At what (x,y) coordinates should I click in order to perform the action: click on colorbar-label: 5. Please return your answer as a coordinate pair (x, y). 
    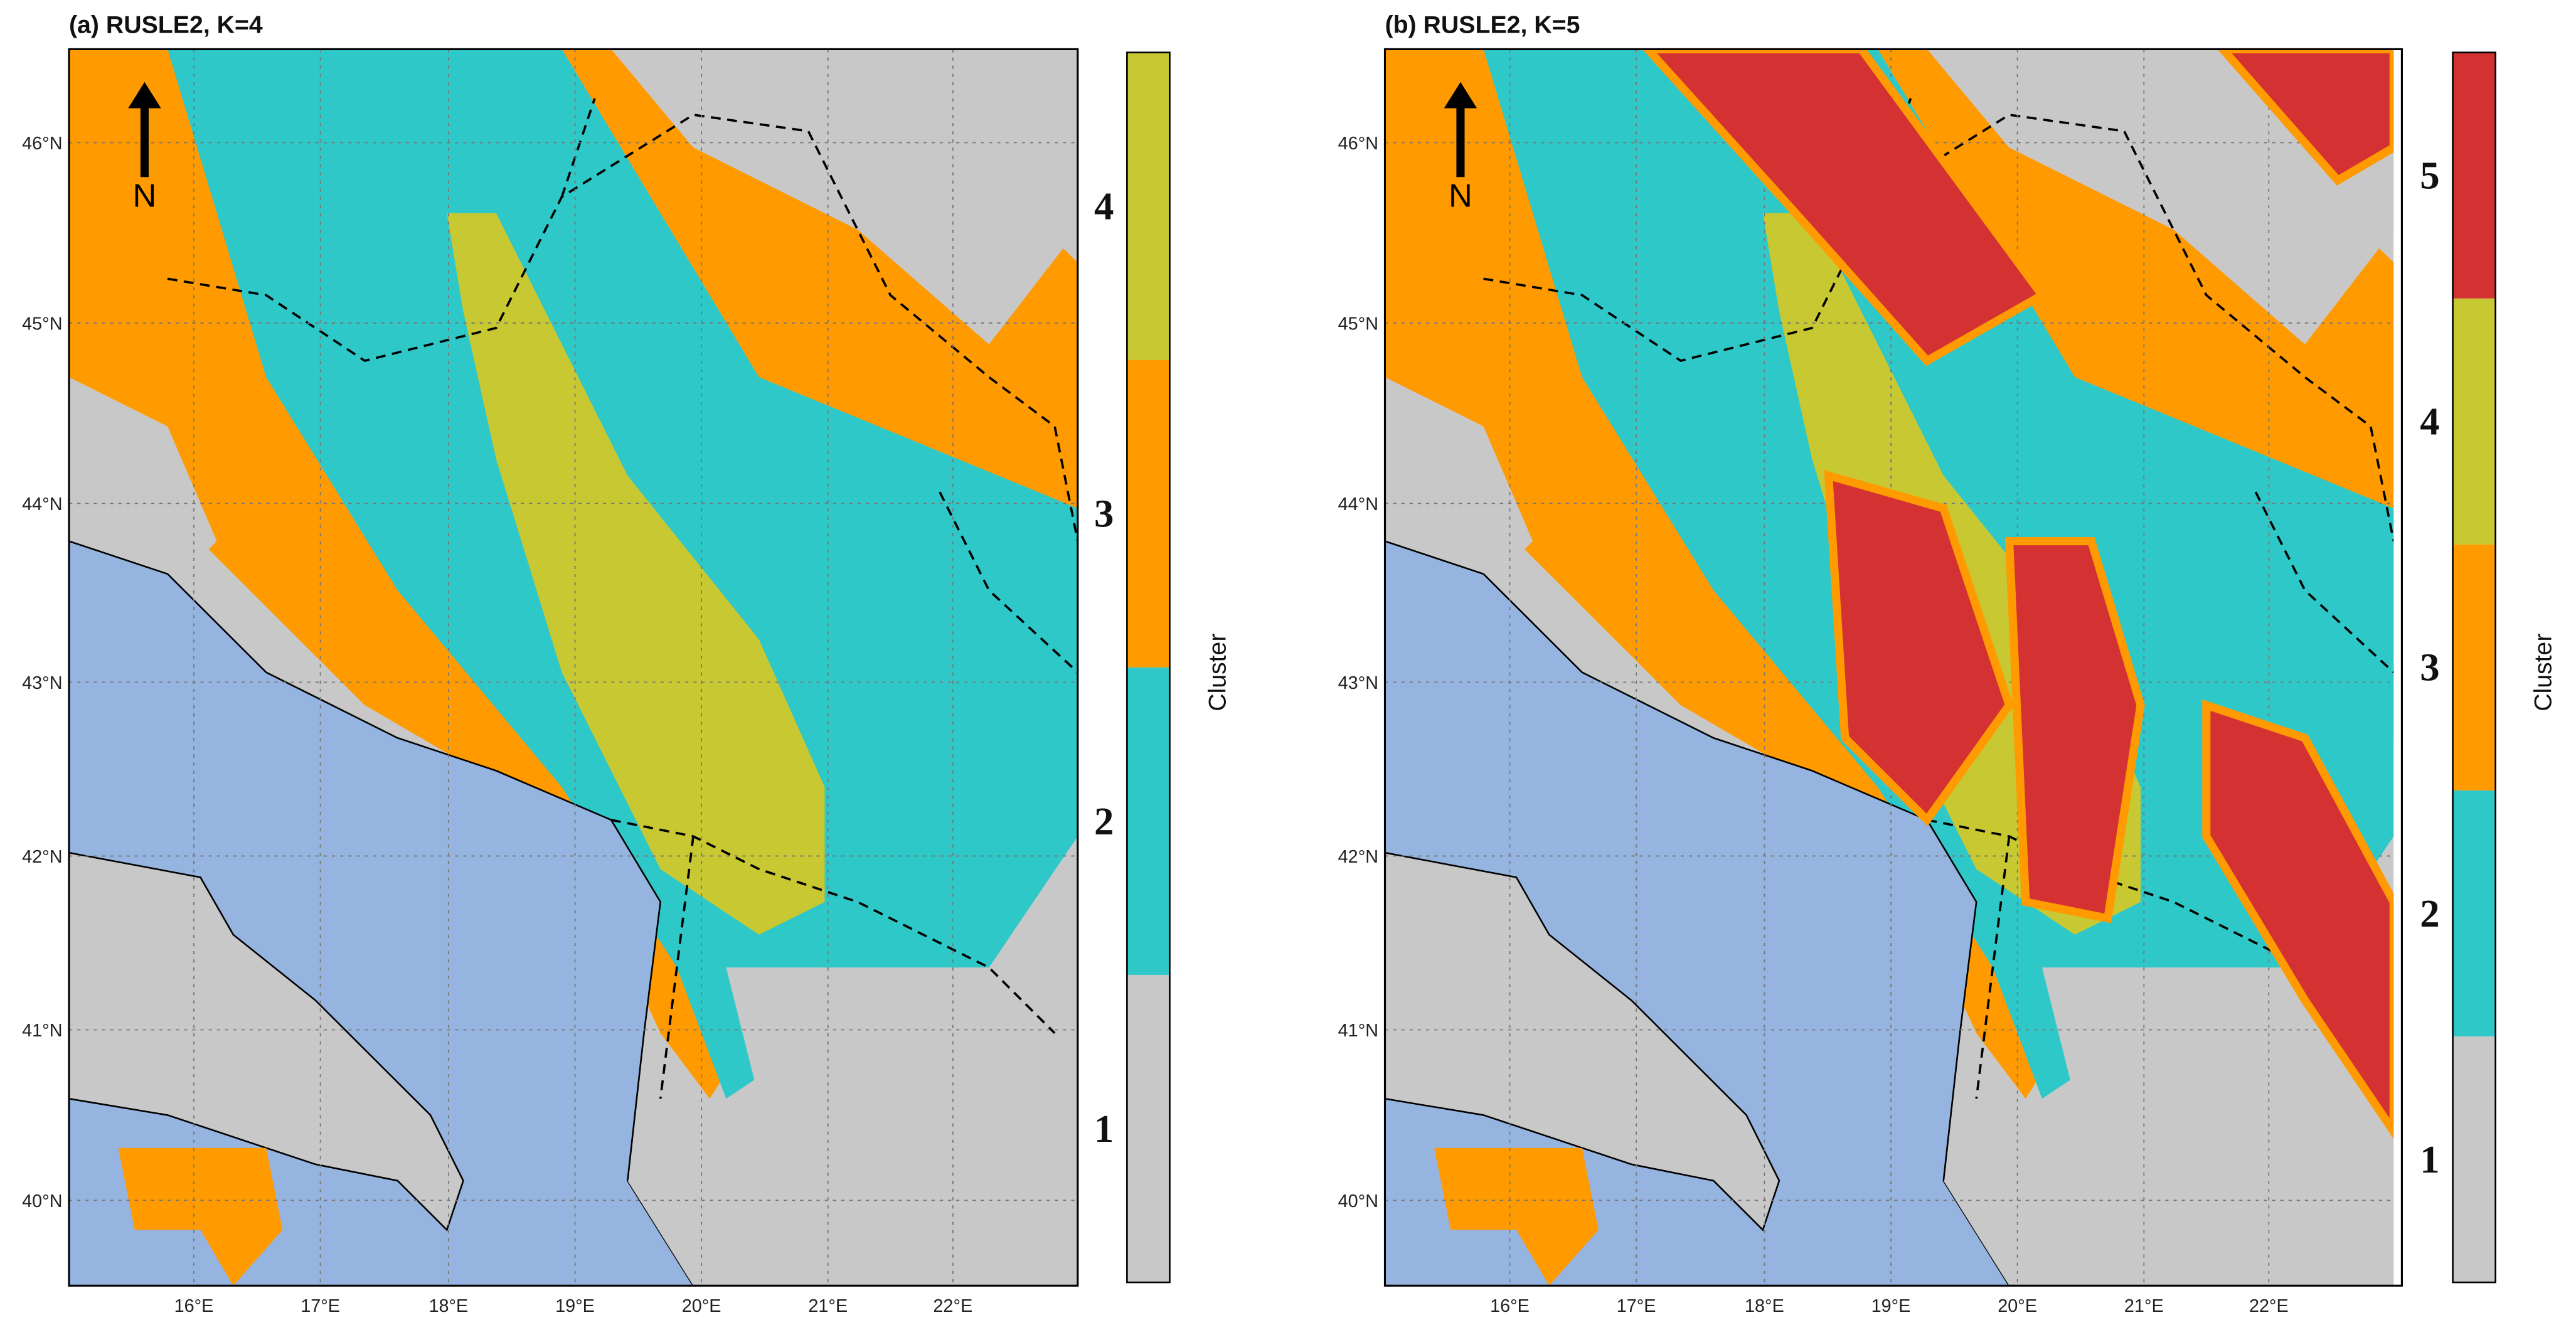
    Looking at the image, I should click on (2429, 176).